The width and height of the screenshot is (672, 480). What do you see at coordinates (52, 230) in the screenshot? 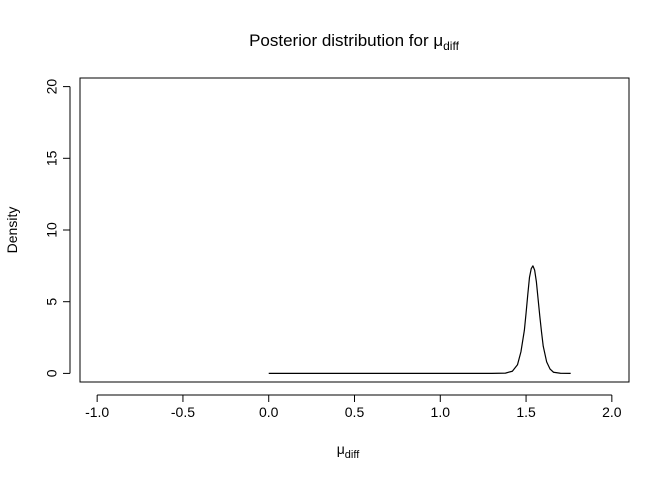
I see `y-tick-label: 10` at bounding box center [52, 230].